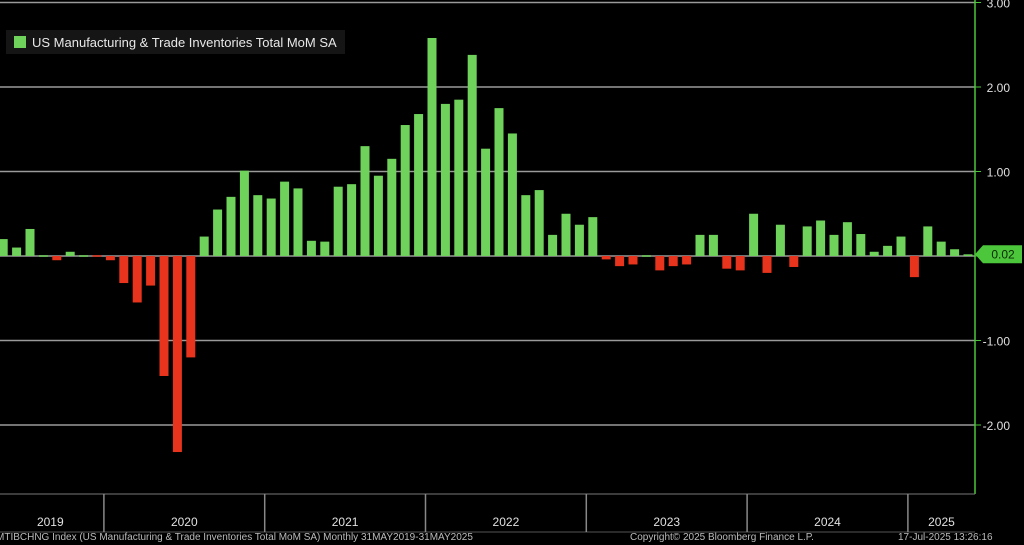 The height and width of the screenshot is (545, 1024). Describe the element at coordinates (997, 426) in the screenshot. I see `y-tick-label: -2.00` at that location.